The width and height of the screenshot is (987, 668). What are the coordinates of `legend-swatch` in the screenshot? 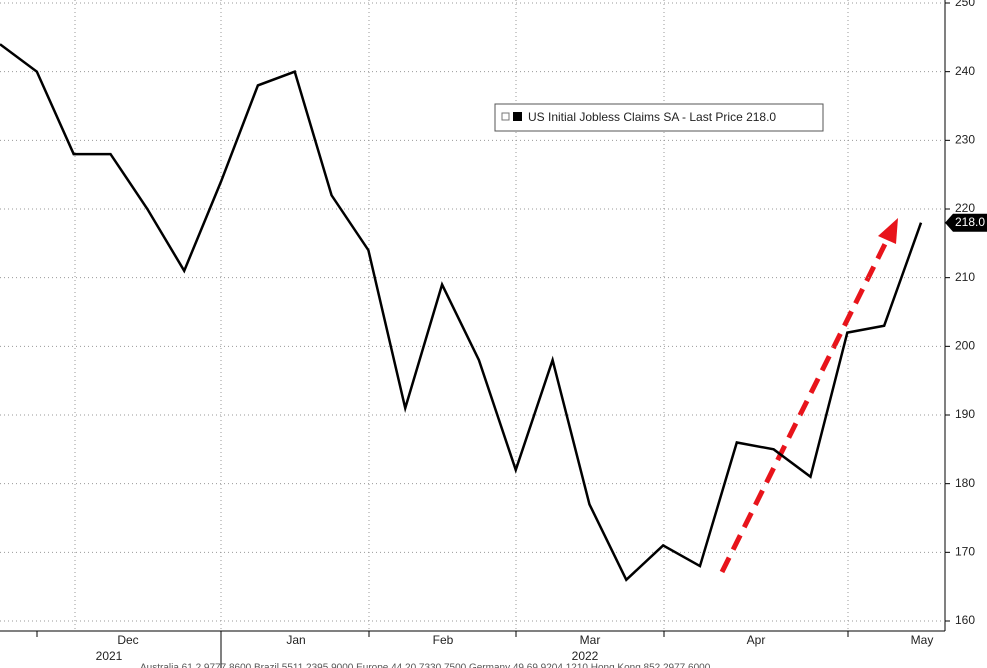 It's located at (517, 116).